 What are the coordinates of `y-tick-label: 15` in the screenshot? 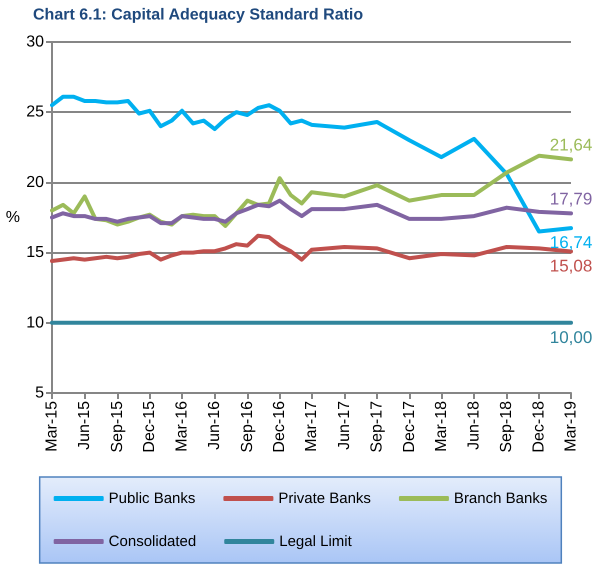 It's located at (35, 253).